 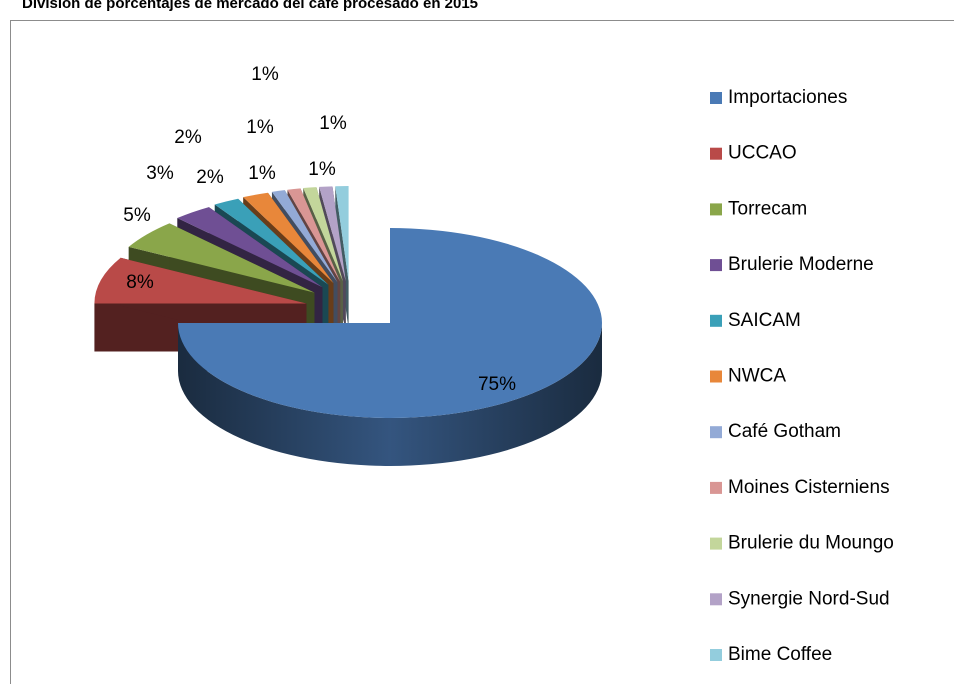 What do you see at coordinates (767, 208) in the screenshot?
I see `legend-label: Torrecam` at bounding box center [767, 208].